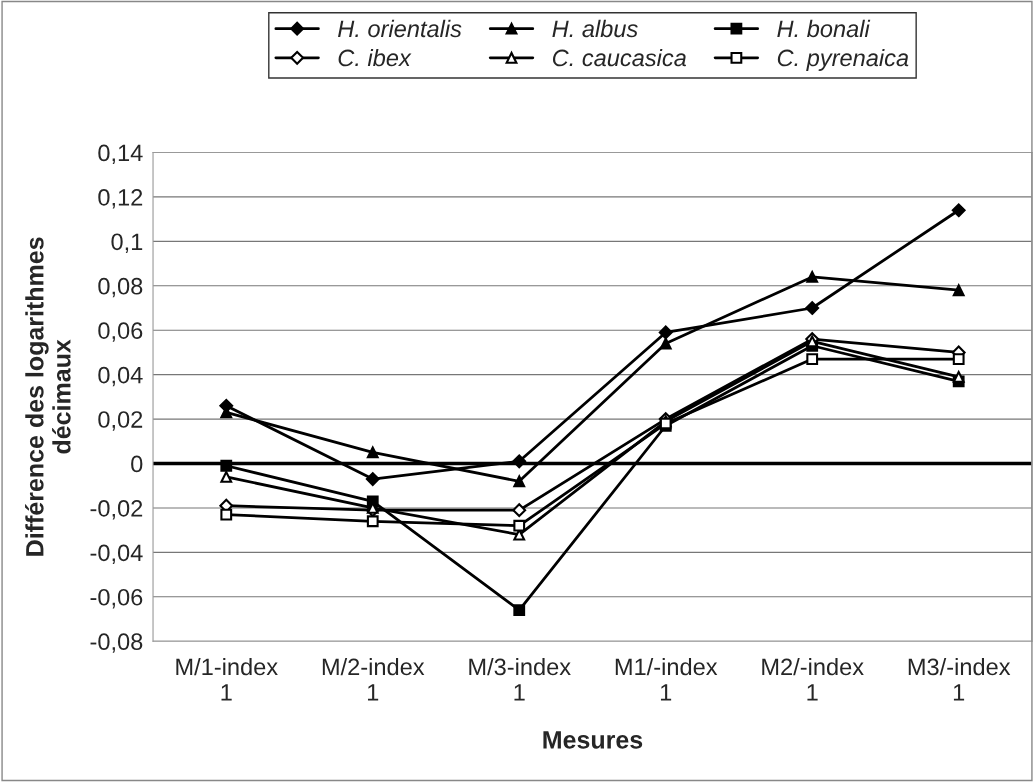 This screenshot has height=782, width=1034. Describe the element at coordinates (120, 421) in the screenshot. I see `y-tick-label: 0,02` at that location.